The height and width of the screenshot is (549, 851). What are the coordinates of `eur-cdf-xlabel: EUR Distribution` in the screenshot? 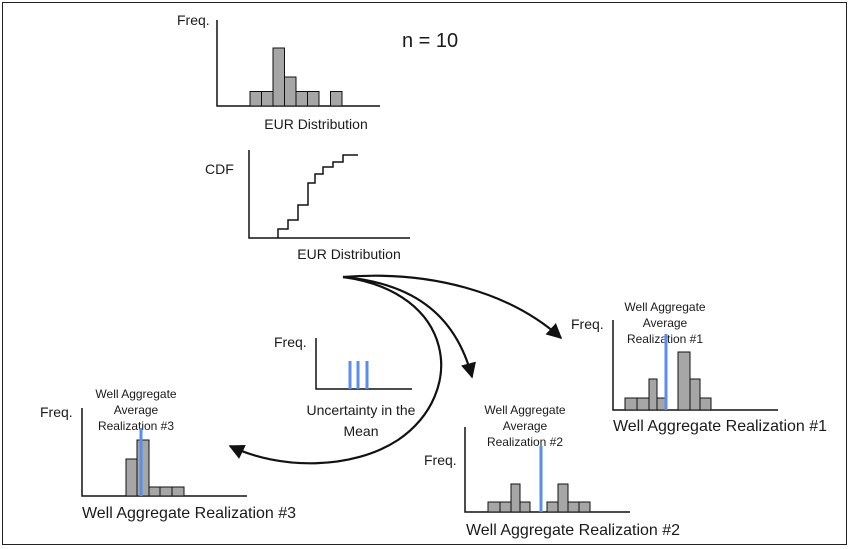 It's located at (348, 254).